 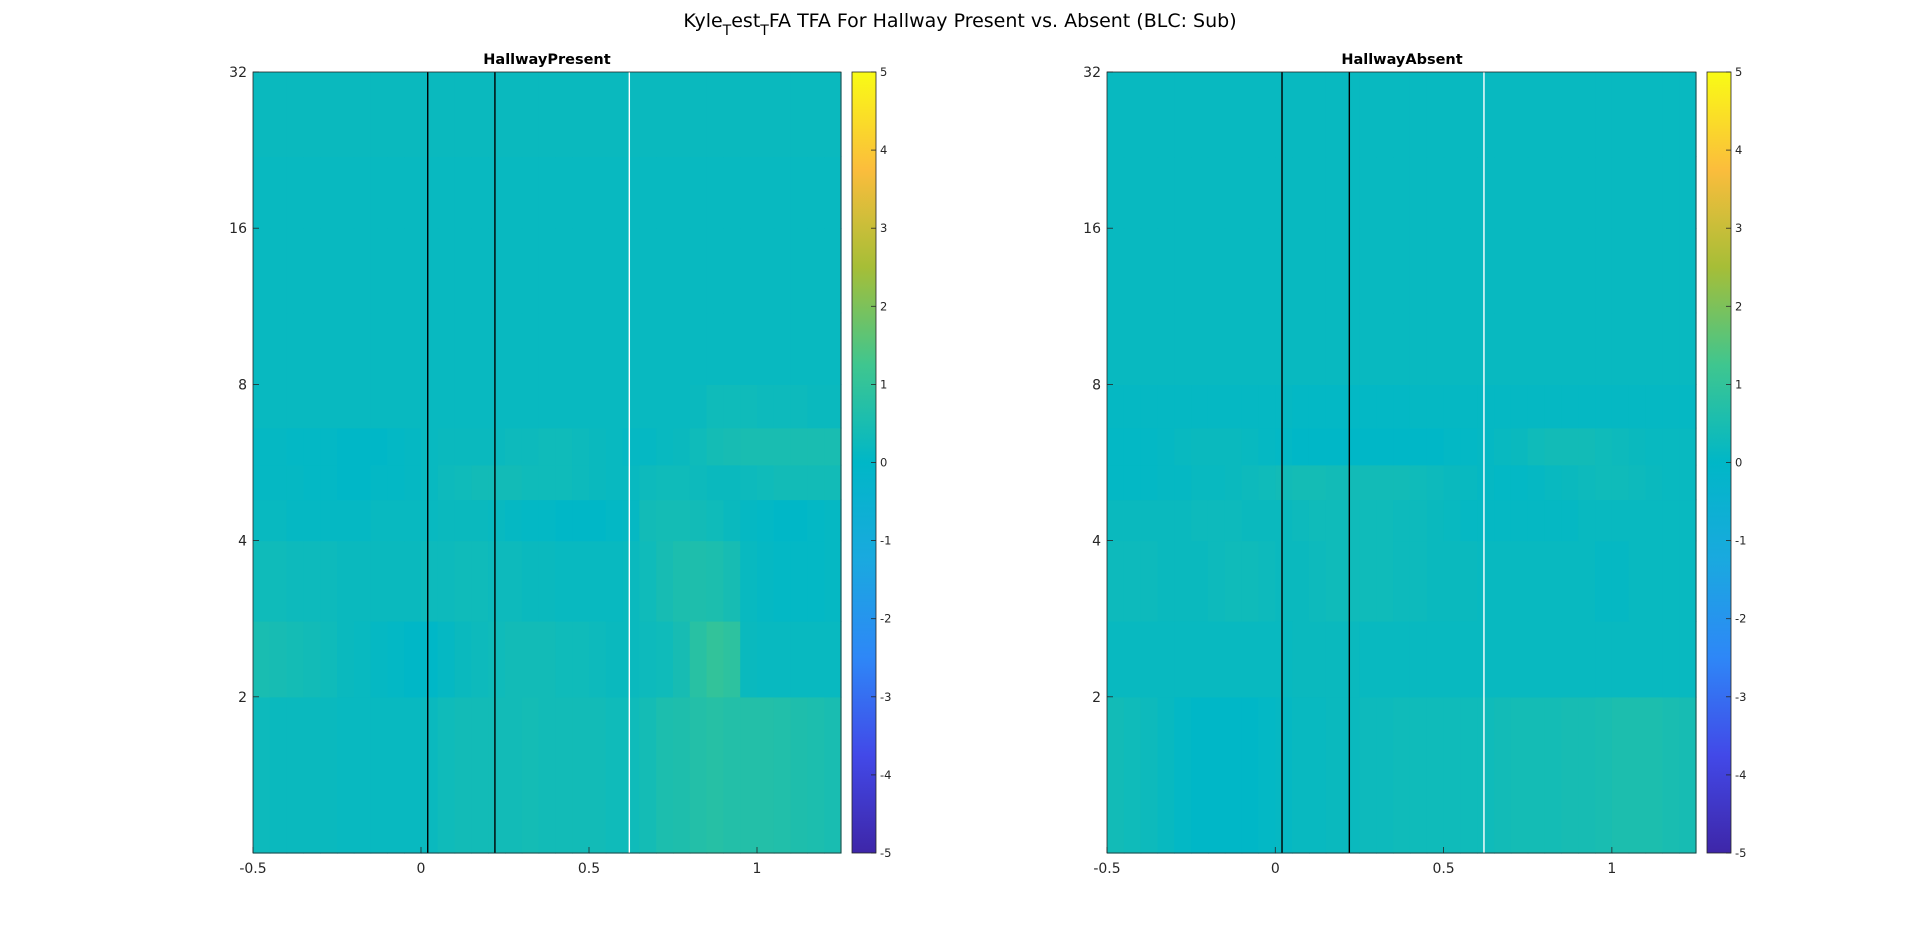 I want to click on colorbar: -5 -4 -3 -2 -1 0 1 2 3 4 5, so click(x=871, y=462).